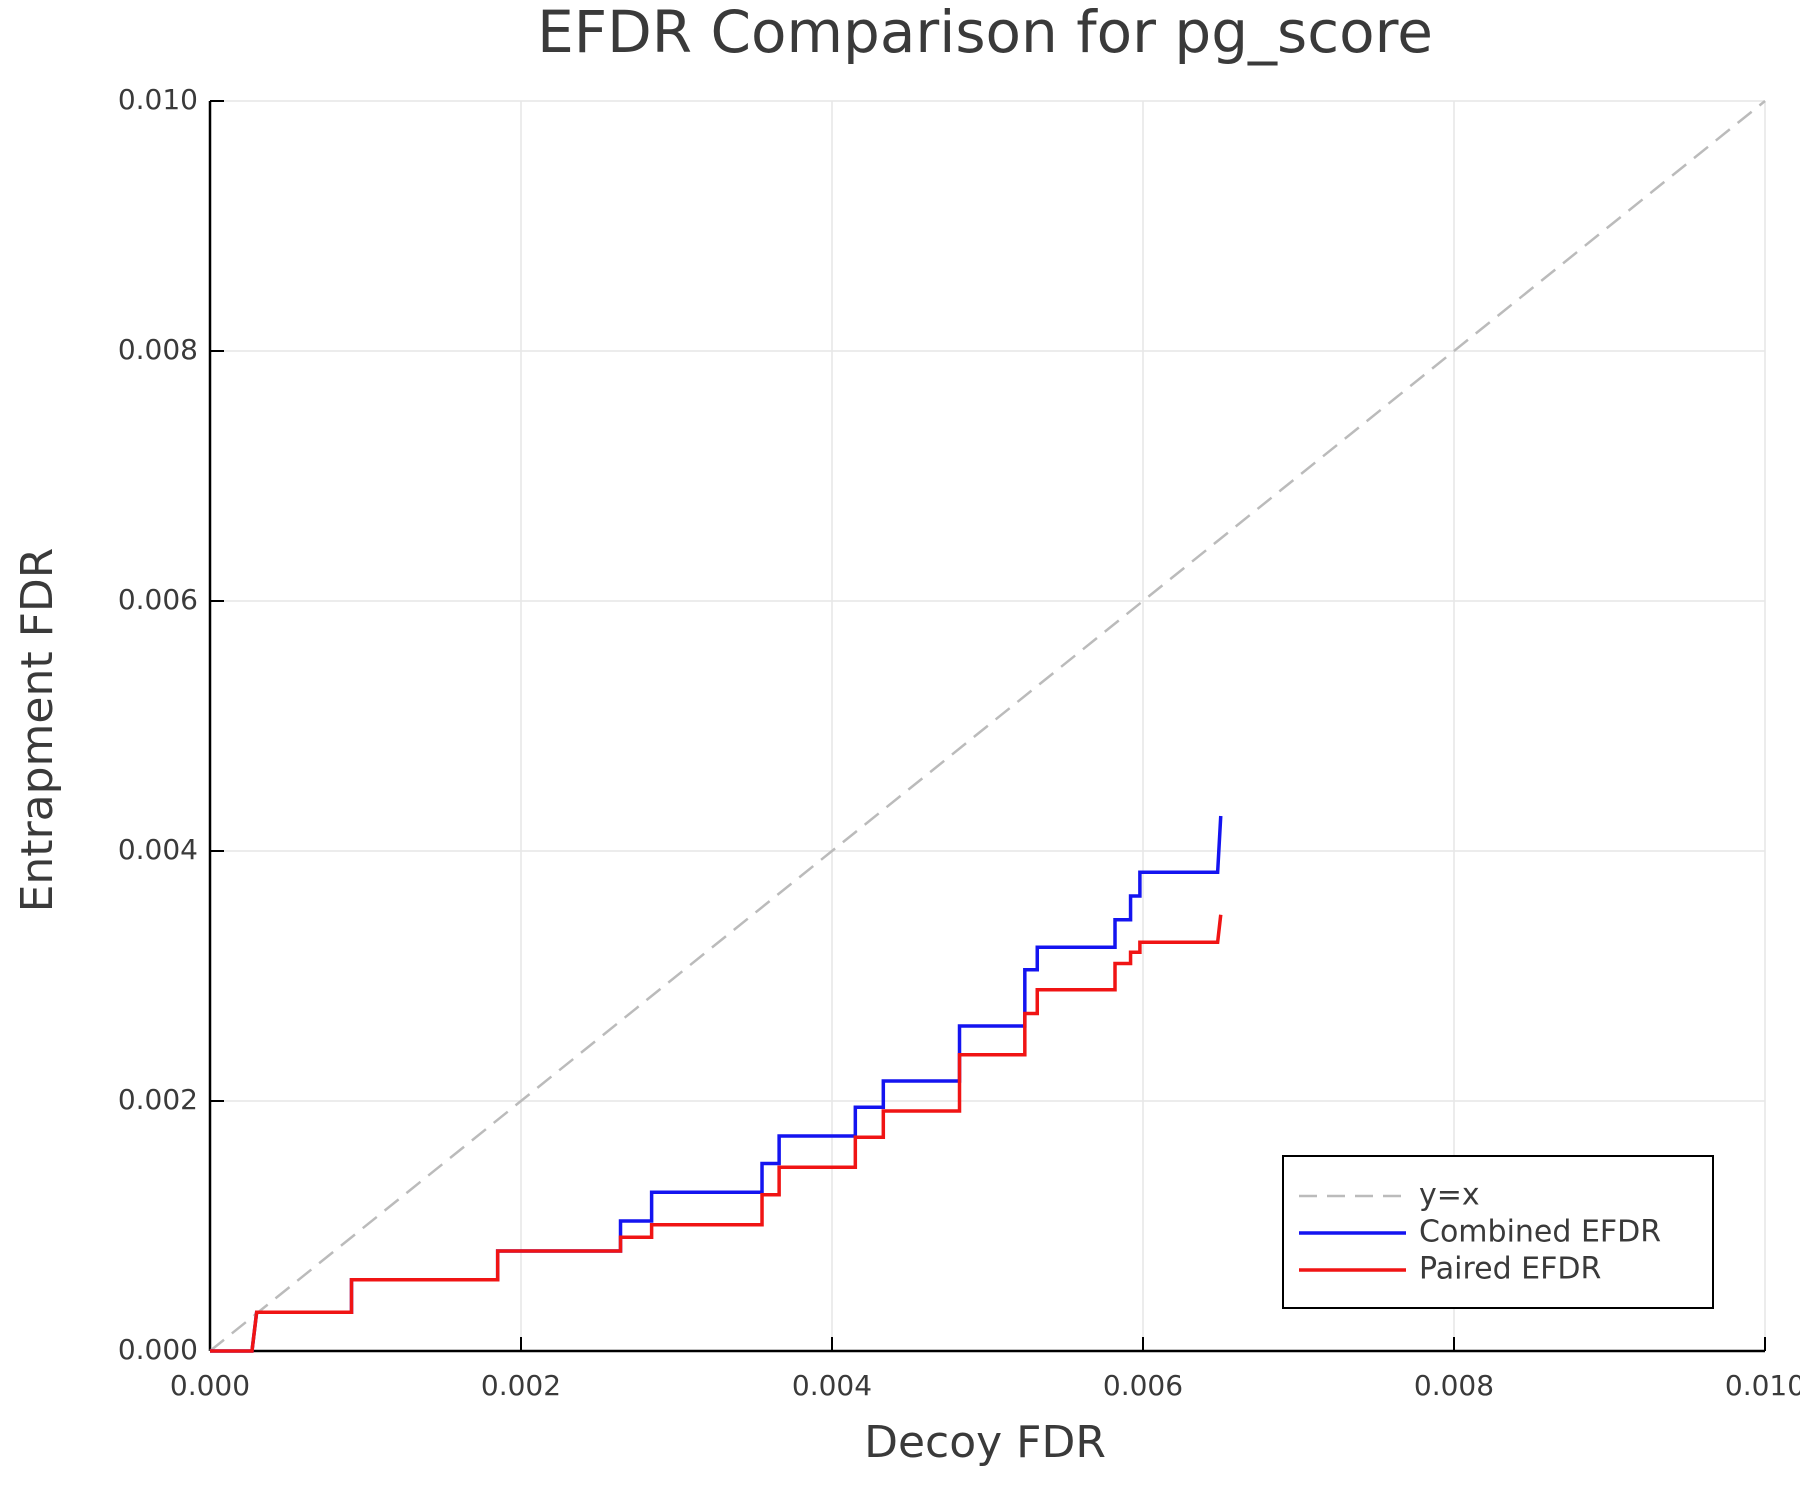 Image resolution: width=1800 pixels, height=1500 pixels. What do you see at coordinates (1454, 1385) in the screenshot?
I see `x-tick-label: 0.008` at bounding box center [1454, 1385].